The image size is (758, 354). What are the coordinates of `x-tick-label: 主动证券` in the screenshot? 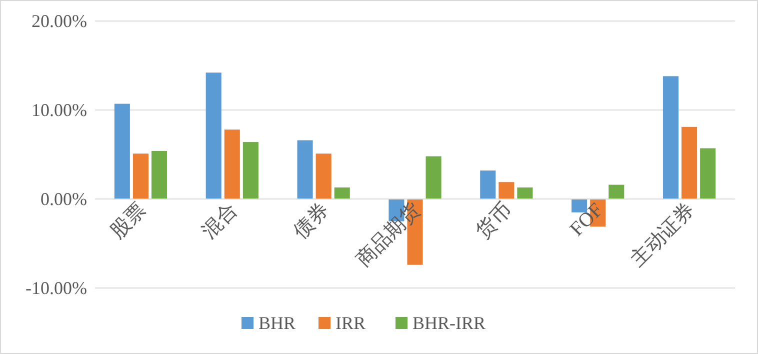 It's located at (662, 235).